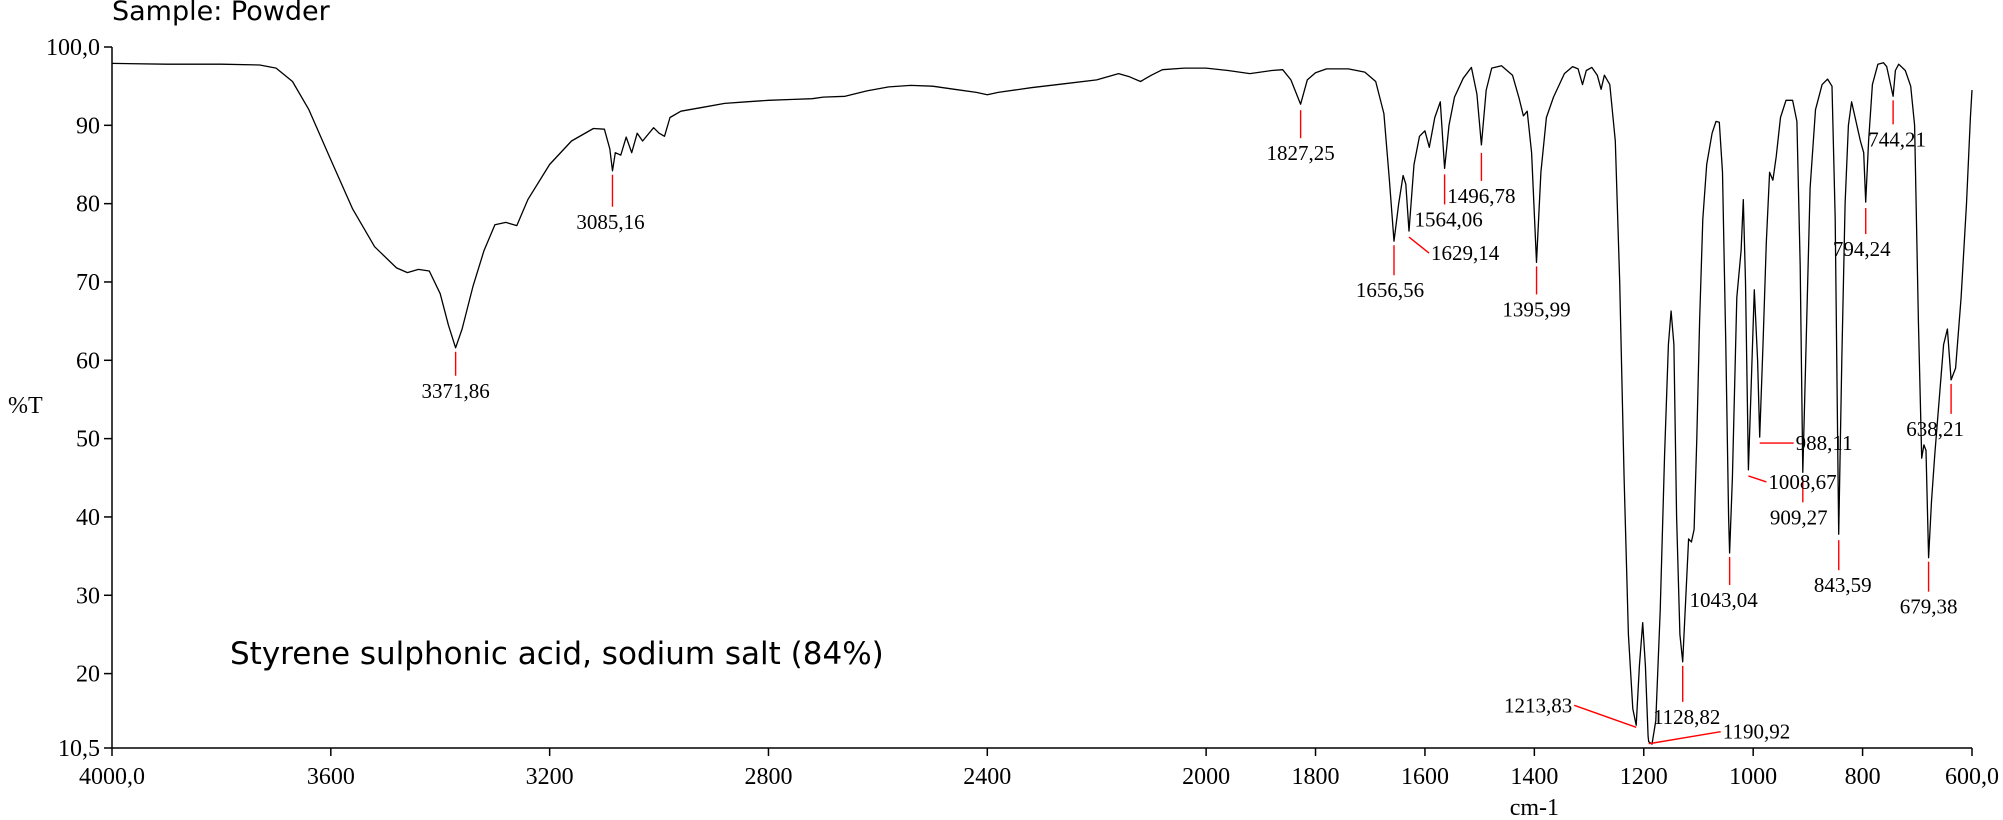 Image resolution: width=2003 pixels, height=820 pixels. Describe the element at coordinates (1534, 807) in the screenshot. I see `x-axis-title: cm-1` at that location.